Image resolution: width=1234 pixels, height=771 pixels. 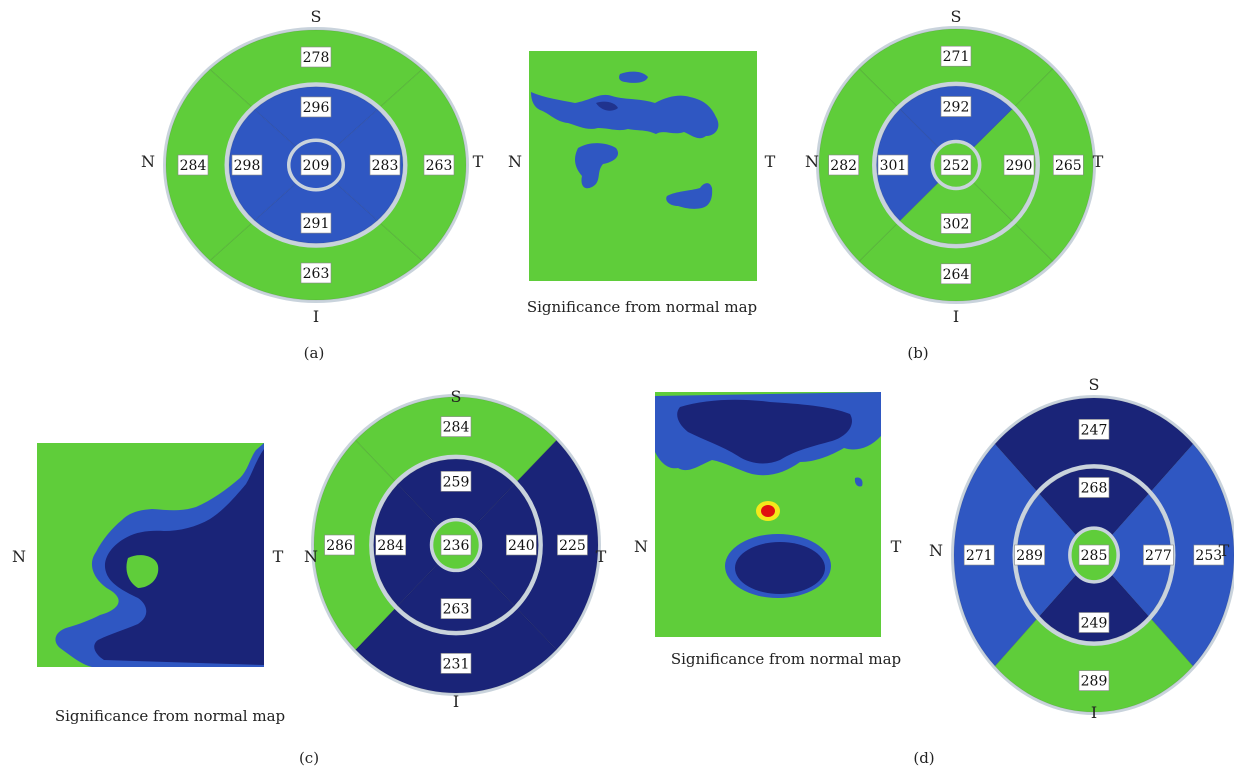 I want to click on etdrs-value-text: 264, so click(x=956, y=275).